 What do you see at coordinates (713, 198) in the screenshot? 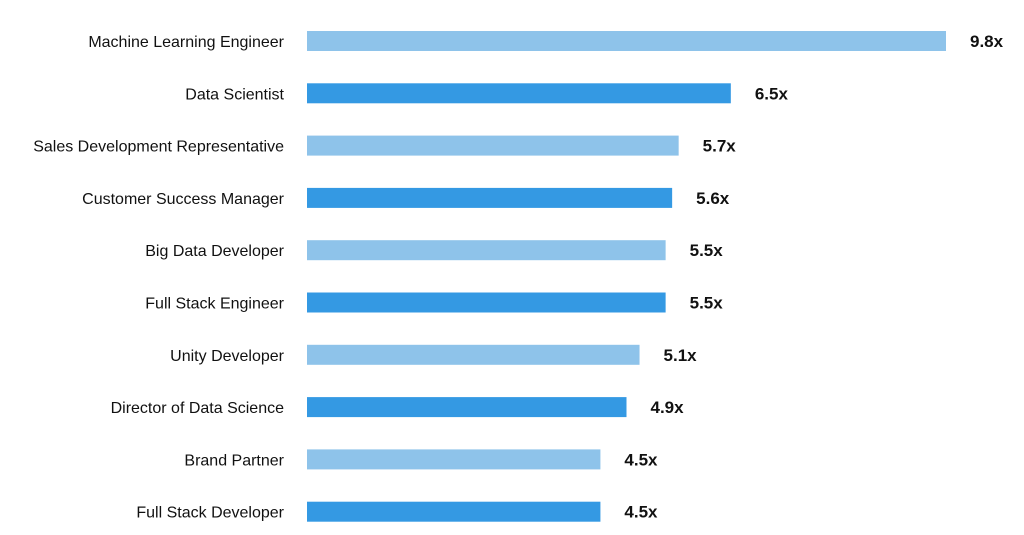
I see `value-label: 5.6x` at bounding box center [713, 198].